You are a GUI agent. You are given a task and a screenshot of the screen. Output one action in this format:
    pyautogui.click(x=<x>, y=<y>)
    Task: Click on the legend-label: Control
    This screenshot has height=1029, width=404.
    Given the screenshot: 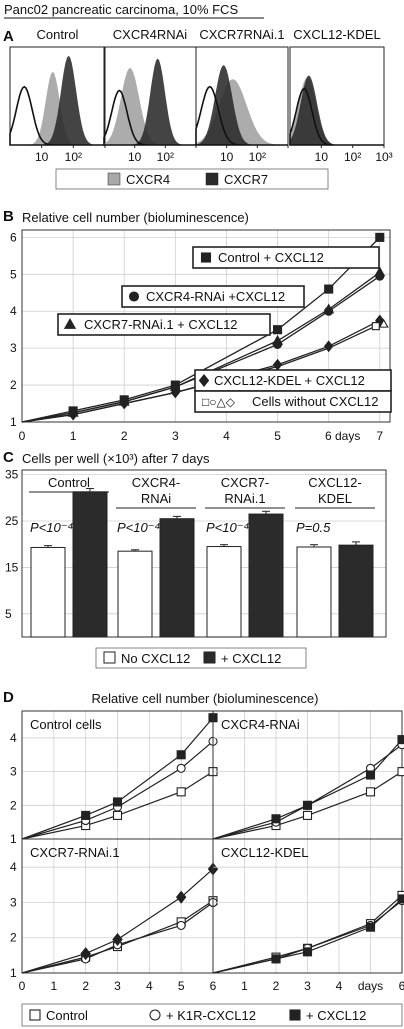 What is the action you would take?
    pyautogui.click(x=67, y=1015)
    